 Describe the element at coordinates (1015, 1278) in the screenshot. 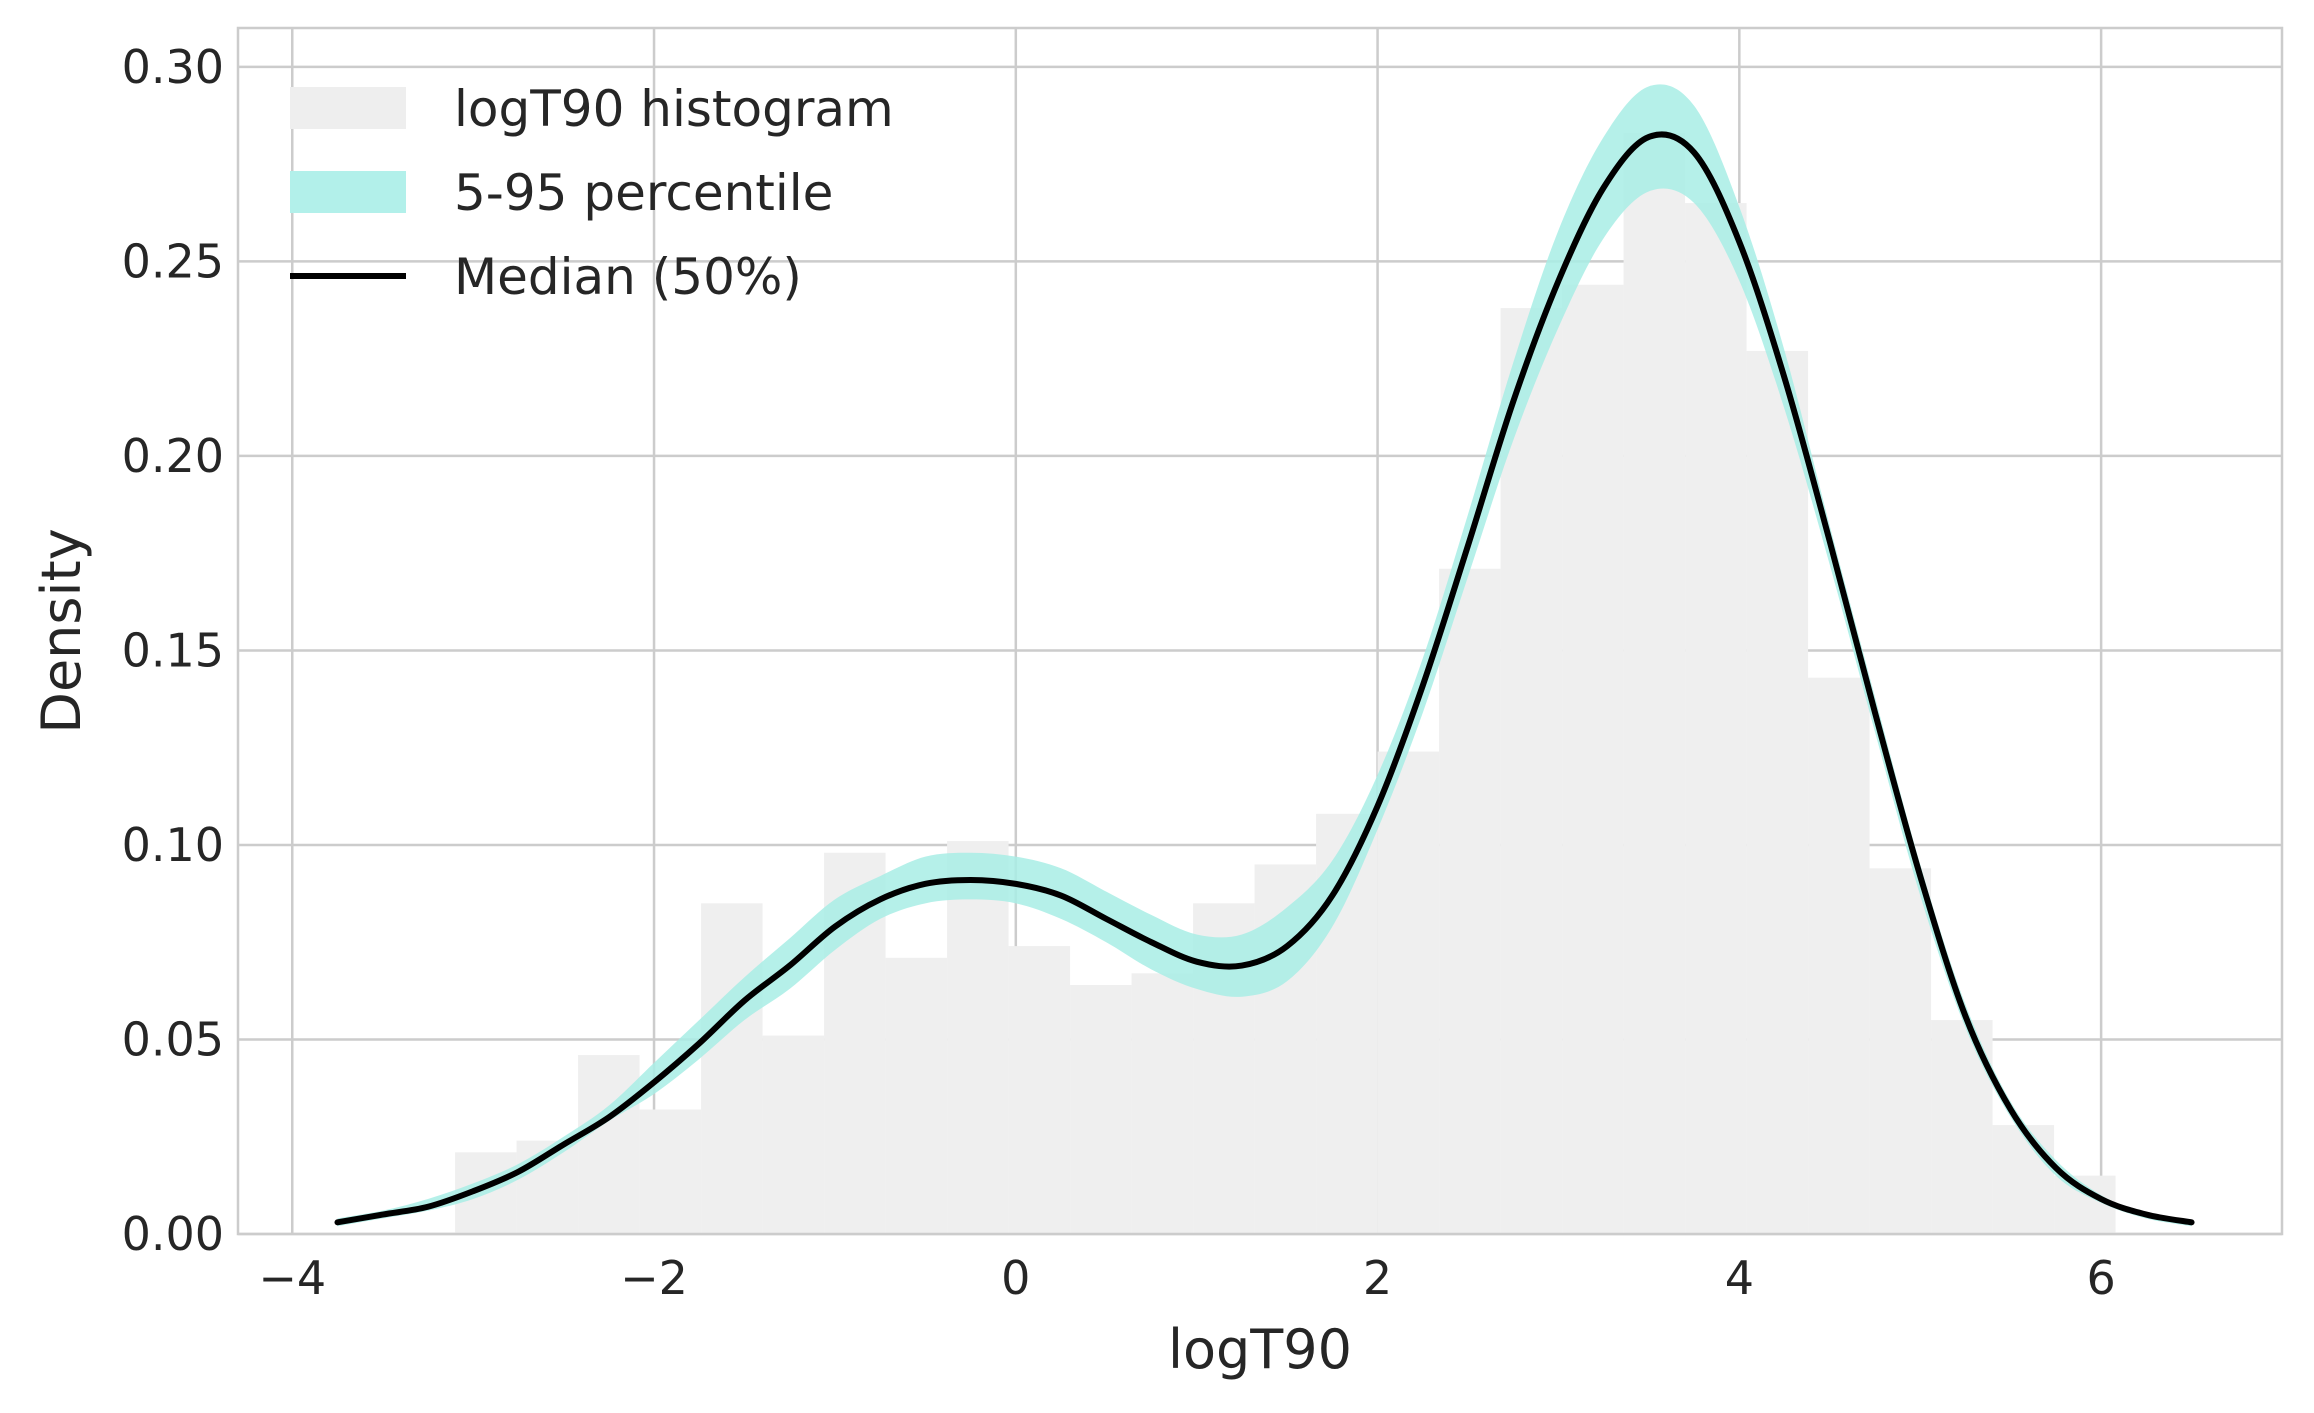

I see `x-tick-label-2: 0` at that location.